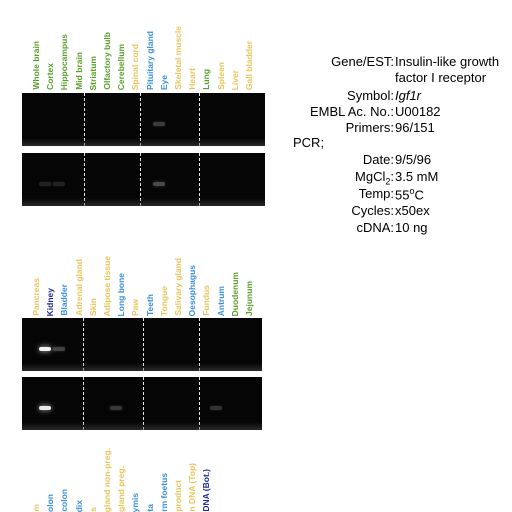  What do you see at coordinates (121, 489) in the screenshot?
I see `lane-label: gland preg.` at bounding box center [121, 489].